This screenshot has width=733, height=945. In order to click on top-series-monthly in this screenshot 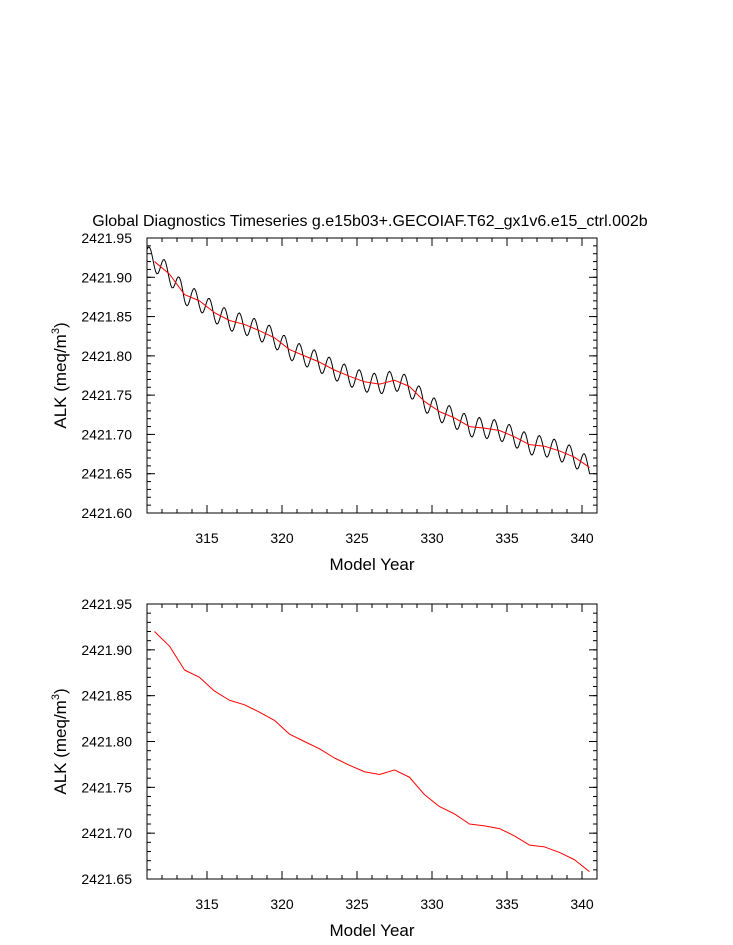, I will do `click(368, 360)`.